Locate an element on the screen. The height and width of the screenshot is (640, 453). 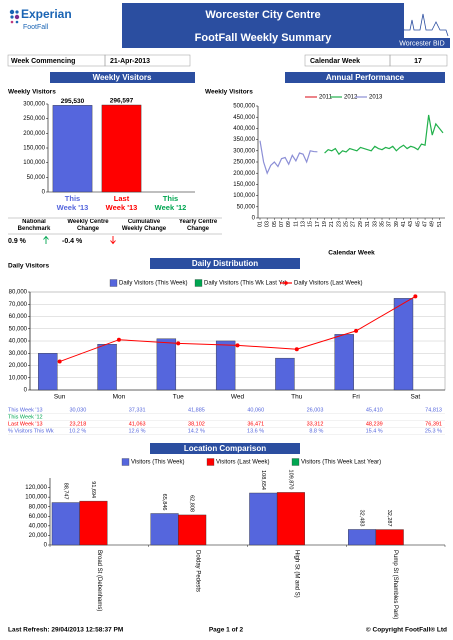
legend-label: 2012 is located at coordinates (351, 98).